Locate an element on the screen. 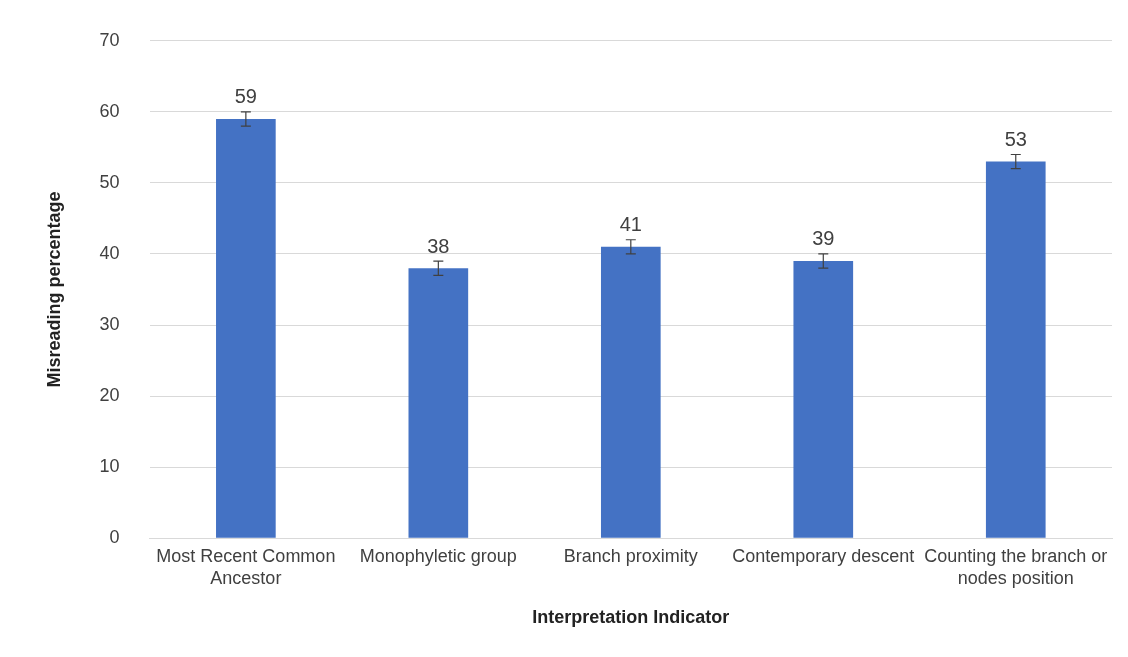  x-axis-title: Interpretation Indicator is located at coordinates (631, 617).